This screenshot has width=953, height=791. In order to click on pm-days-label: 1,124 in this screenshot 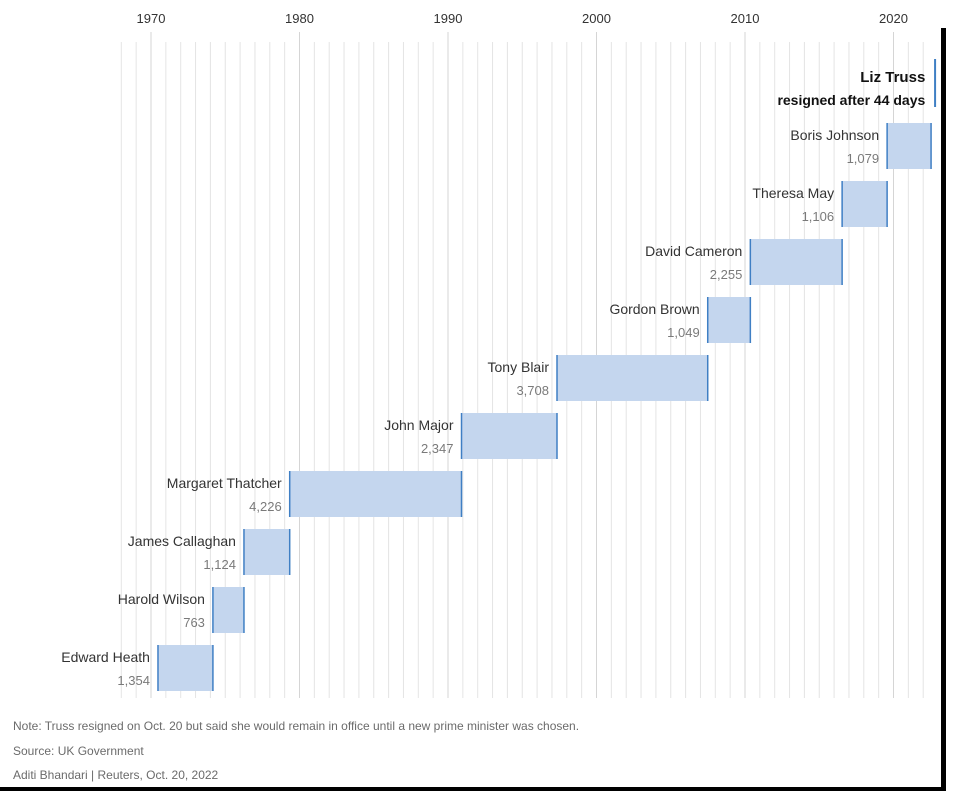, I will do `click(219, 564)`.